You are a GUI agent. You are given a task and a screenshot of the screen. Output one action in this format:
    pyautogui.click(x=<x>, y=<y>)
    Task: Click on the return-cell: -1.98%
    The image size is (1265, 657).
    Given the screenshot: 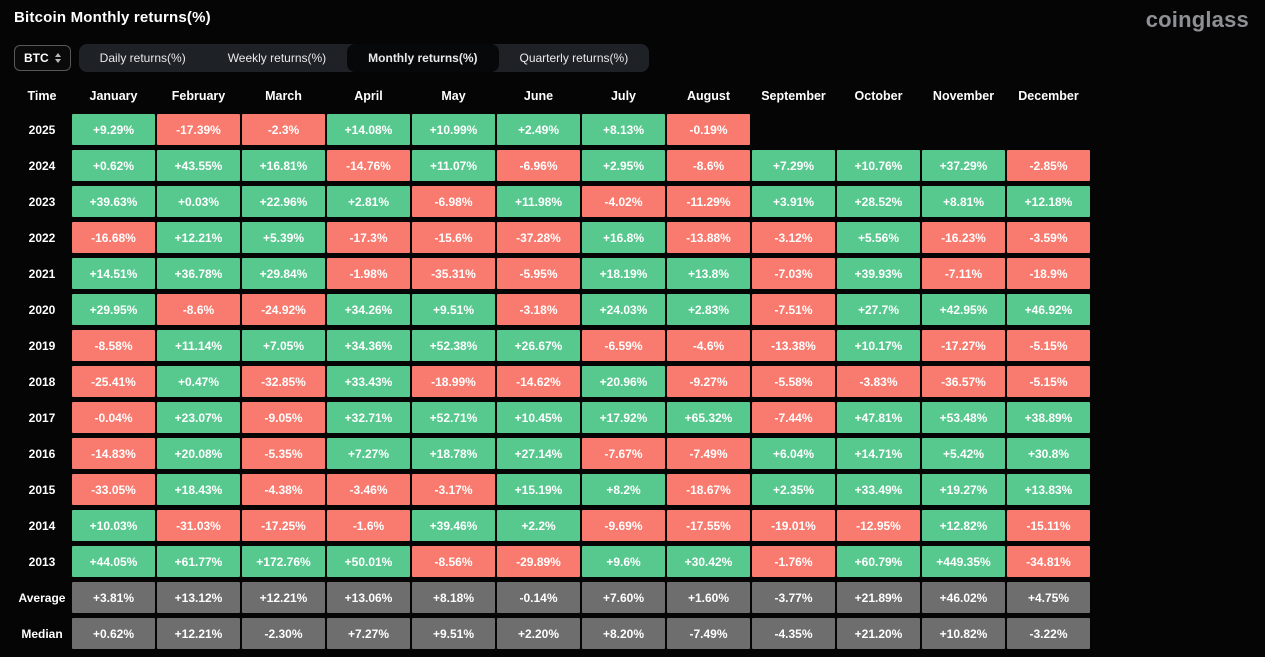 What is the action you would take?
    pyautogui.click(x=368, y=273)
    